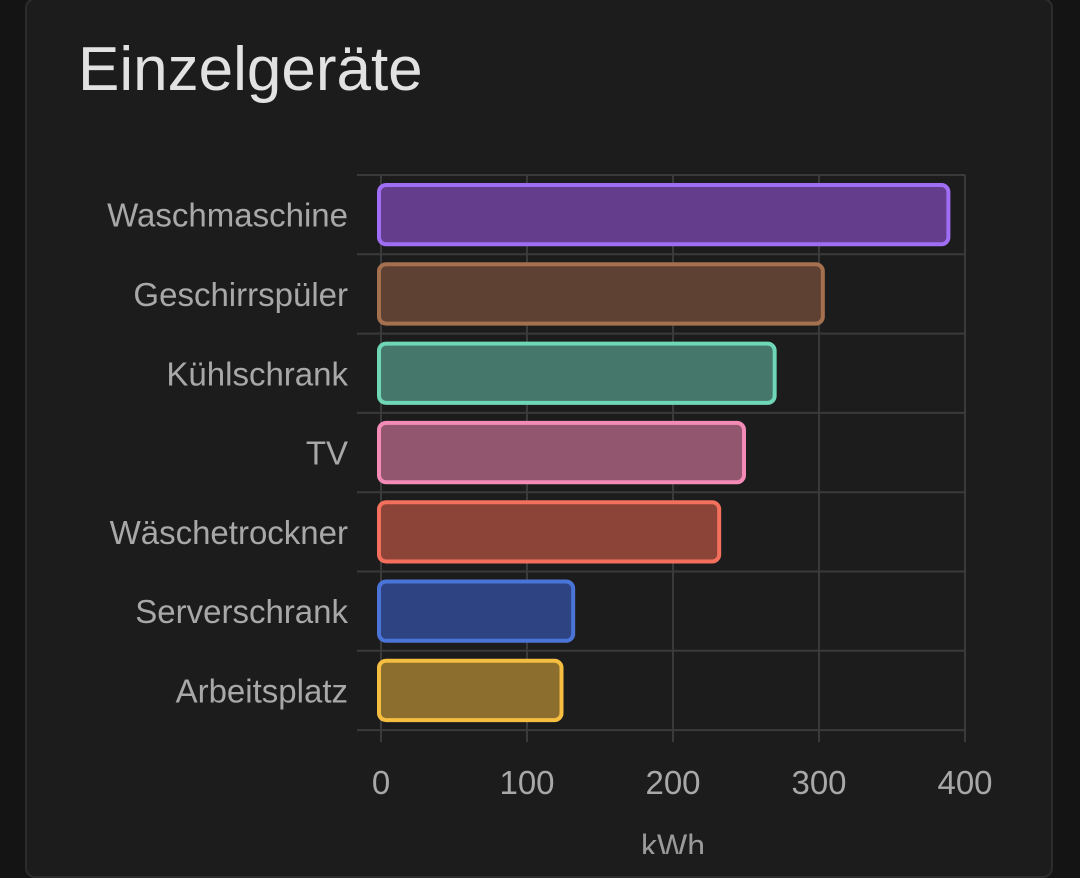  What do you see at coordinates (327, 453) in the screenshot?
I see `y-tick-label: TV` at bounding box center [327, 453].